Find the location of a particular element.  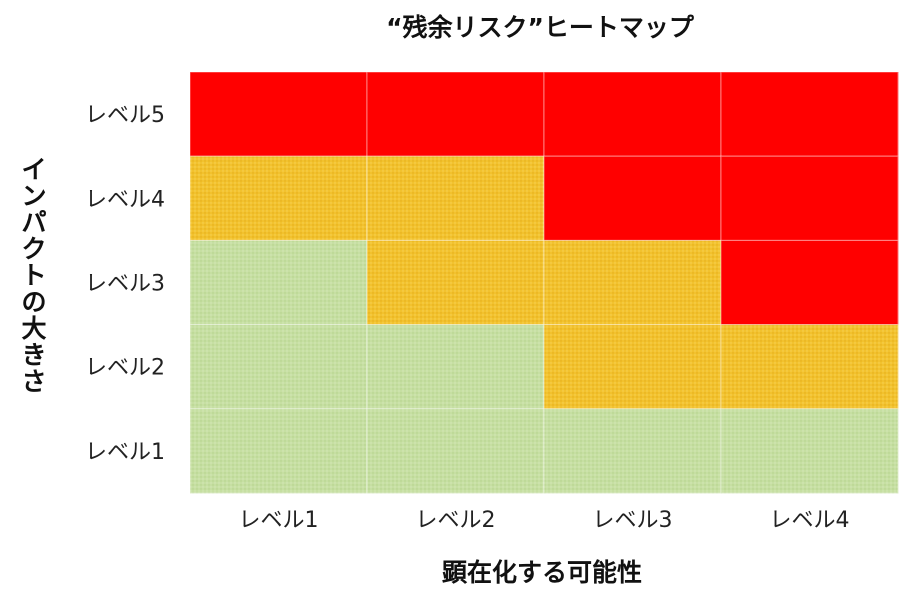

x-tick-labels: レベル1 レベル2 レベル3 レベル4 is located at coordinates (544, 520).